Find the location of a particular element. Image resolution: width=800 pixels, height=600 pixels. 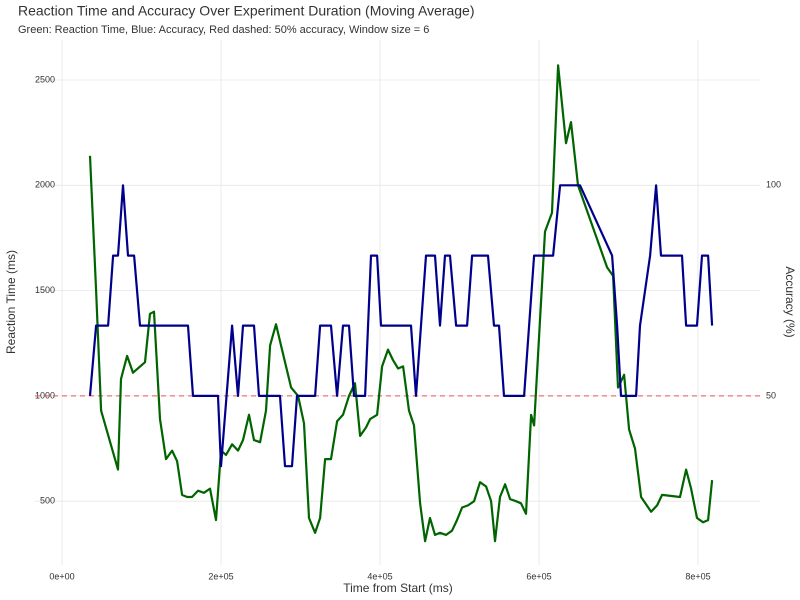

y-tick-label: 2000 is located at coordinates (45, 185).